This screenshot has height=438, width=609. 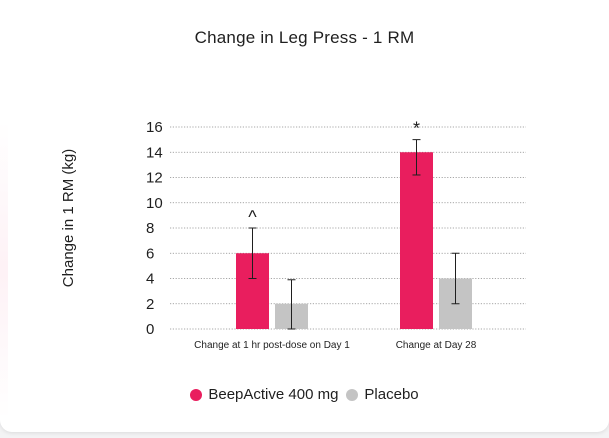 What do you see at coordinates (272, 345) in the screenshot?
I see `x-tick-label-0: Change at 1 hr post-dose on Day 1` at bounding box center [272, 345].